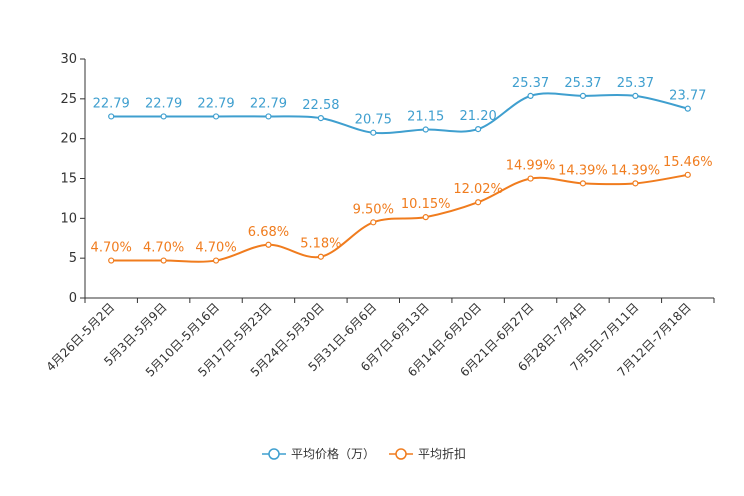  I want to click on legend-label: 平均折扣, so click(442, 453).